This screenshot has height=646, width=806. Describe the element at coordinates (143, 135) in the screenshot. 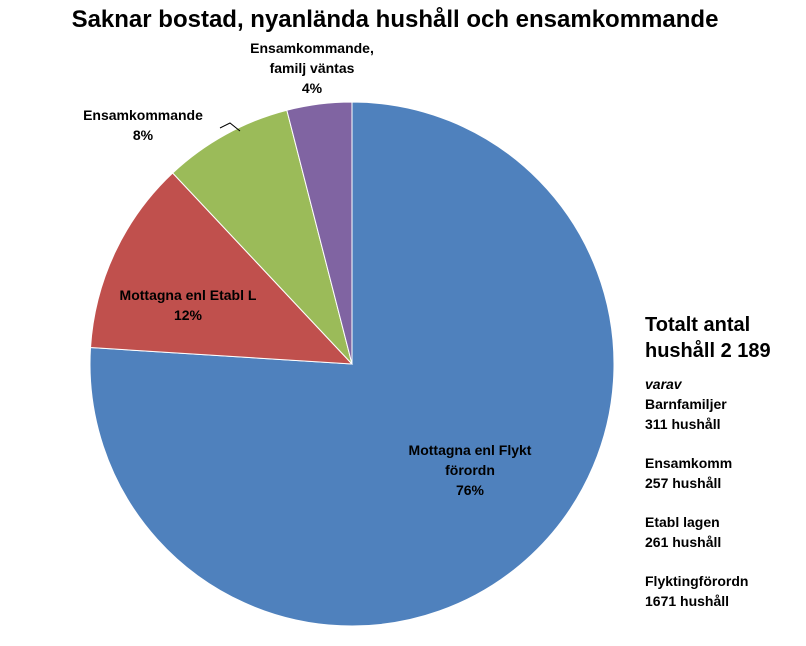

I see `slice-percent: 8%` at that location.